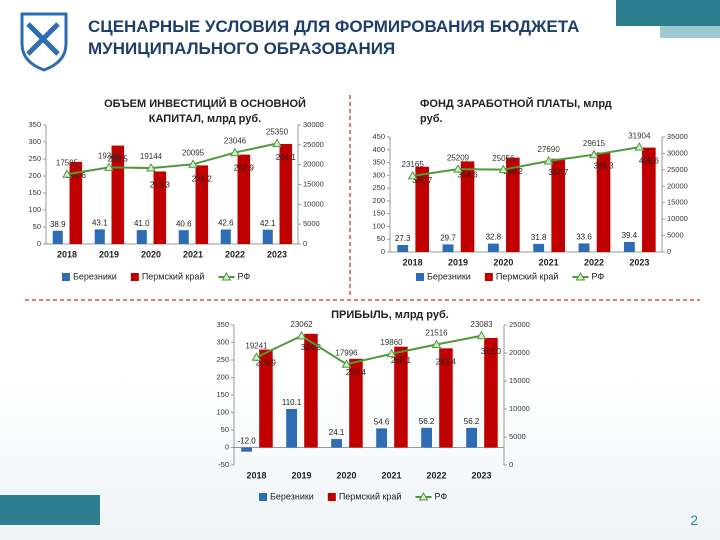 Image resolution: width=720 pixels, height=540 pixels. Describe the element at coordinates (222, 376) in the screenshot. I see `y-tick-label: 200` at that location.